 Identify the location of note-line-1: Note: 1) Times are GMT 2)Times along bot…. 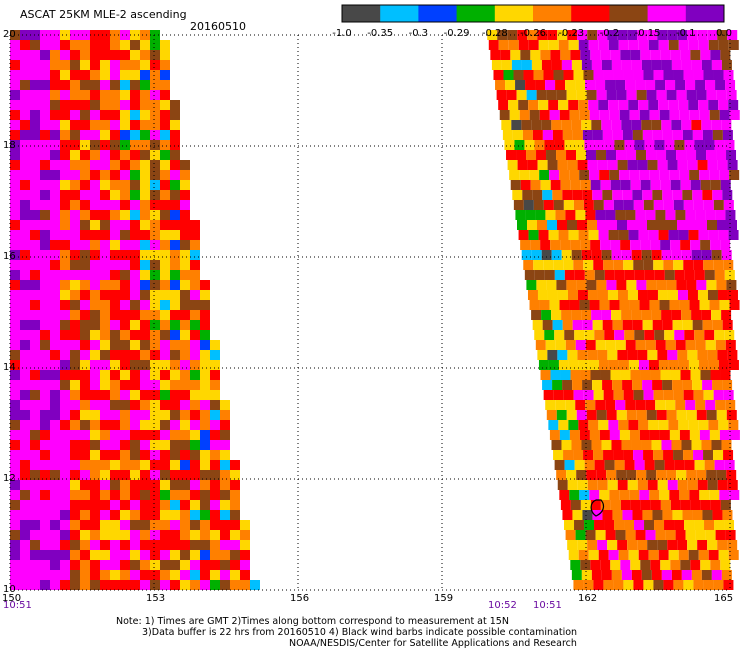
(312, 621).